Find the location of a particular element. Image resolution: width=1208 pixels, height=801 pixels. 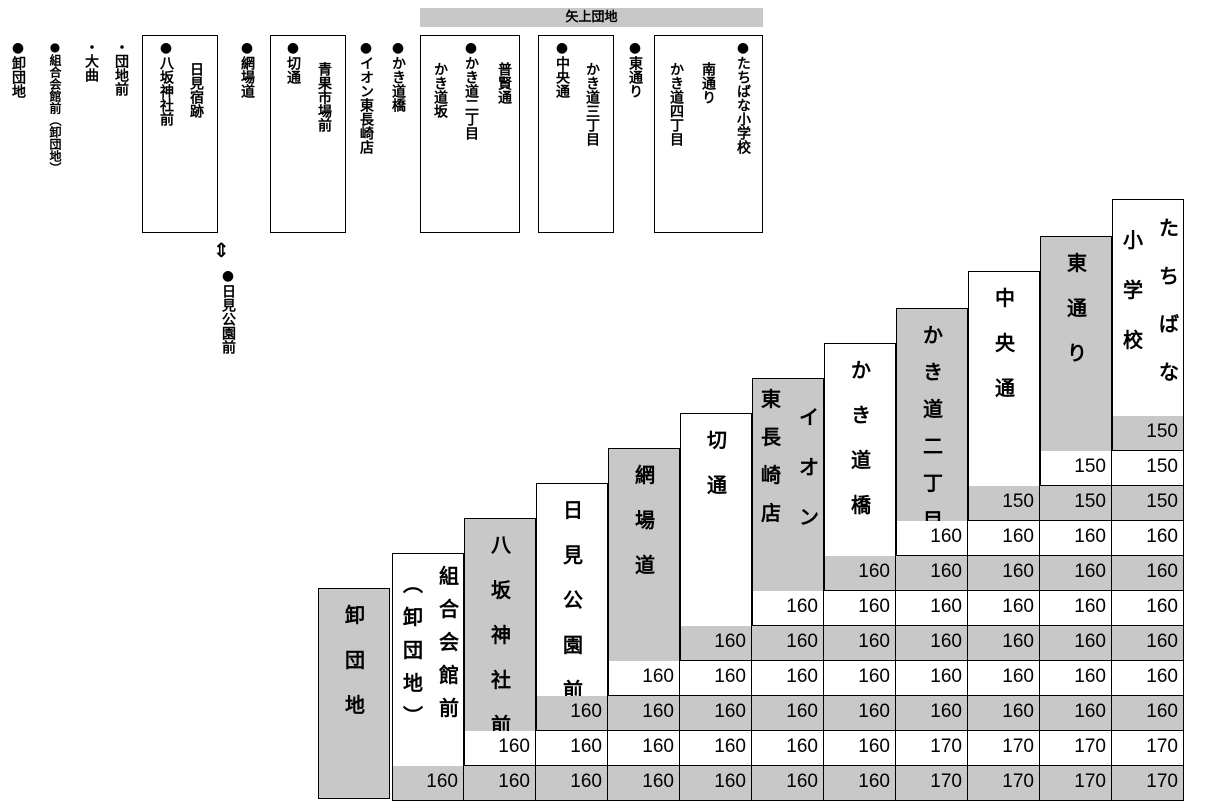

header-char: 小 is located at coordinates (1133, 240).